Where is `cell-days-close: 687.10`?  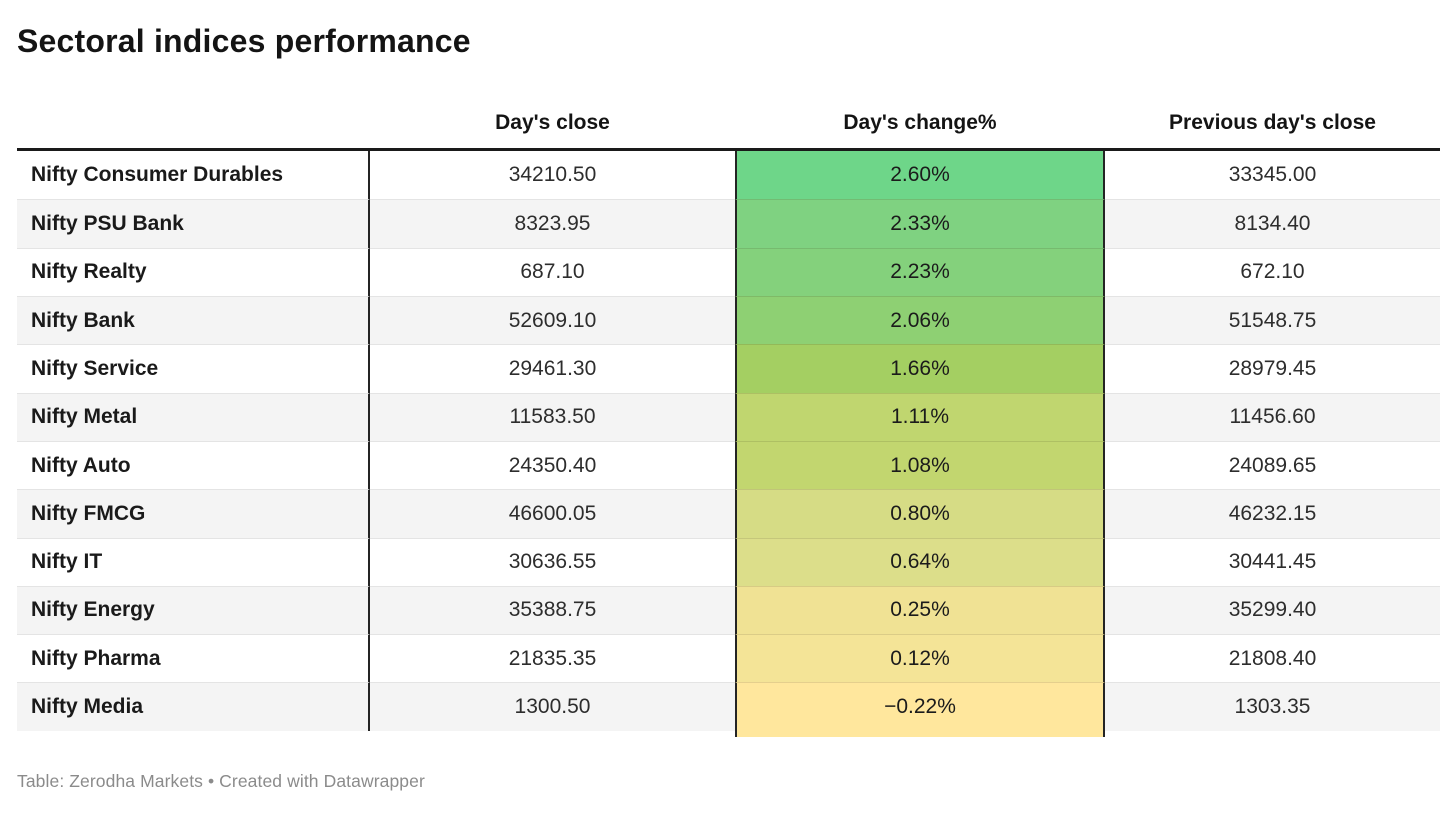 cell-days-close: 687.10 is located at coordinates (552, 272).